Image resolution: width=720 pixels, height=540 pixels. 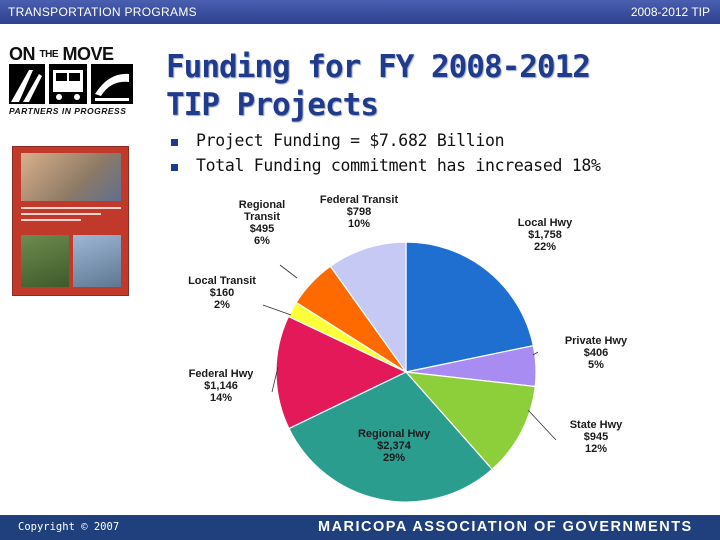 I want to click on data-label-local-transit: Local Transit $160 2%, so click(x=222, y=293).